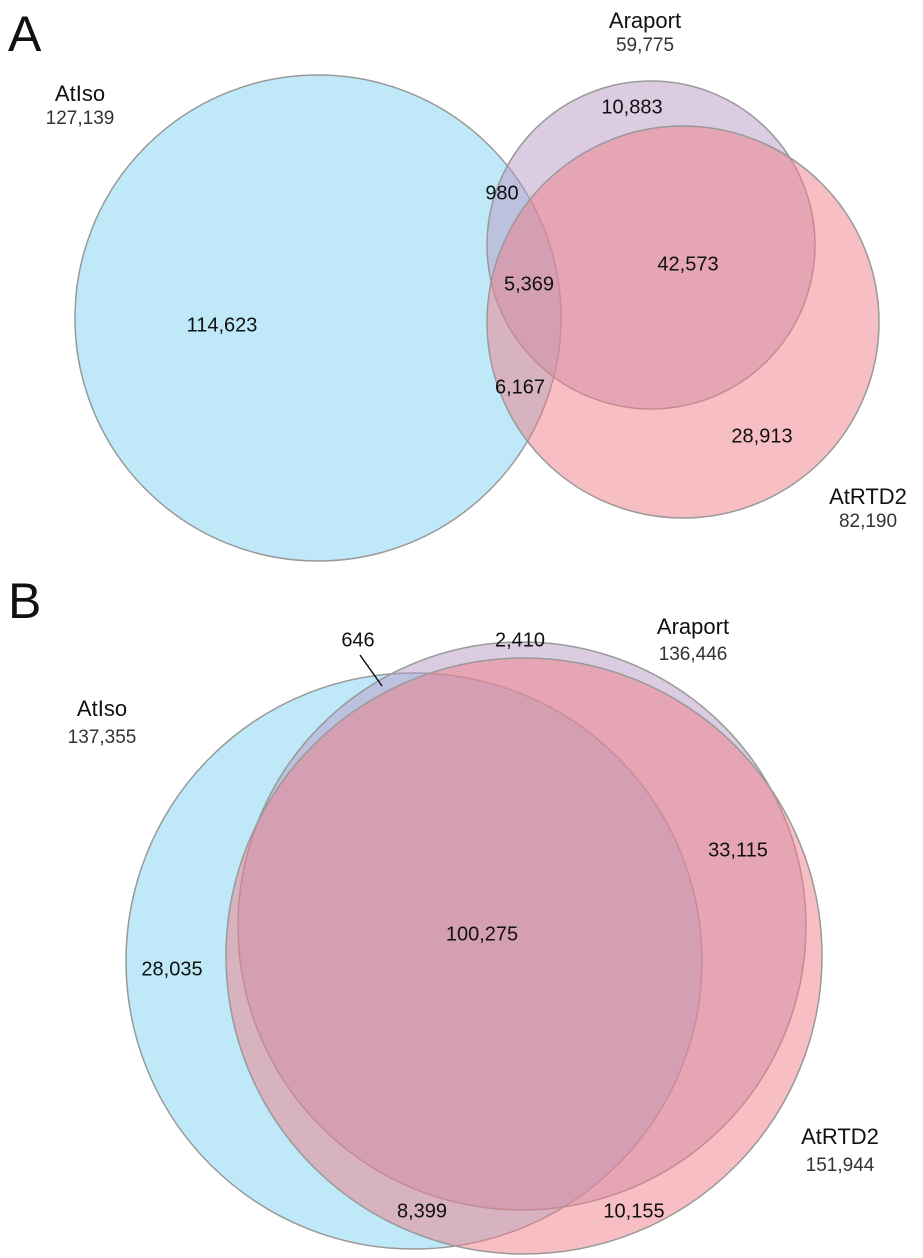 This screenshot has width=923, height=1258. What do you see at coordinates (102, 737) in the screenshot?
I see `set-size: 137,355` at bounding box center [102, 737].